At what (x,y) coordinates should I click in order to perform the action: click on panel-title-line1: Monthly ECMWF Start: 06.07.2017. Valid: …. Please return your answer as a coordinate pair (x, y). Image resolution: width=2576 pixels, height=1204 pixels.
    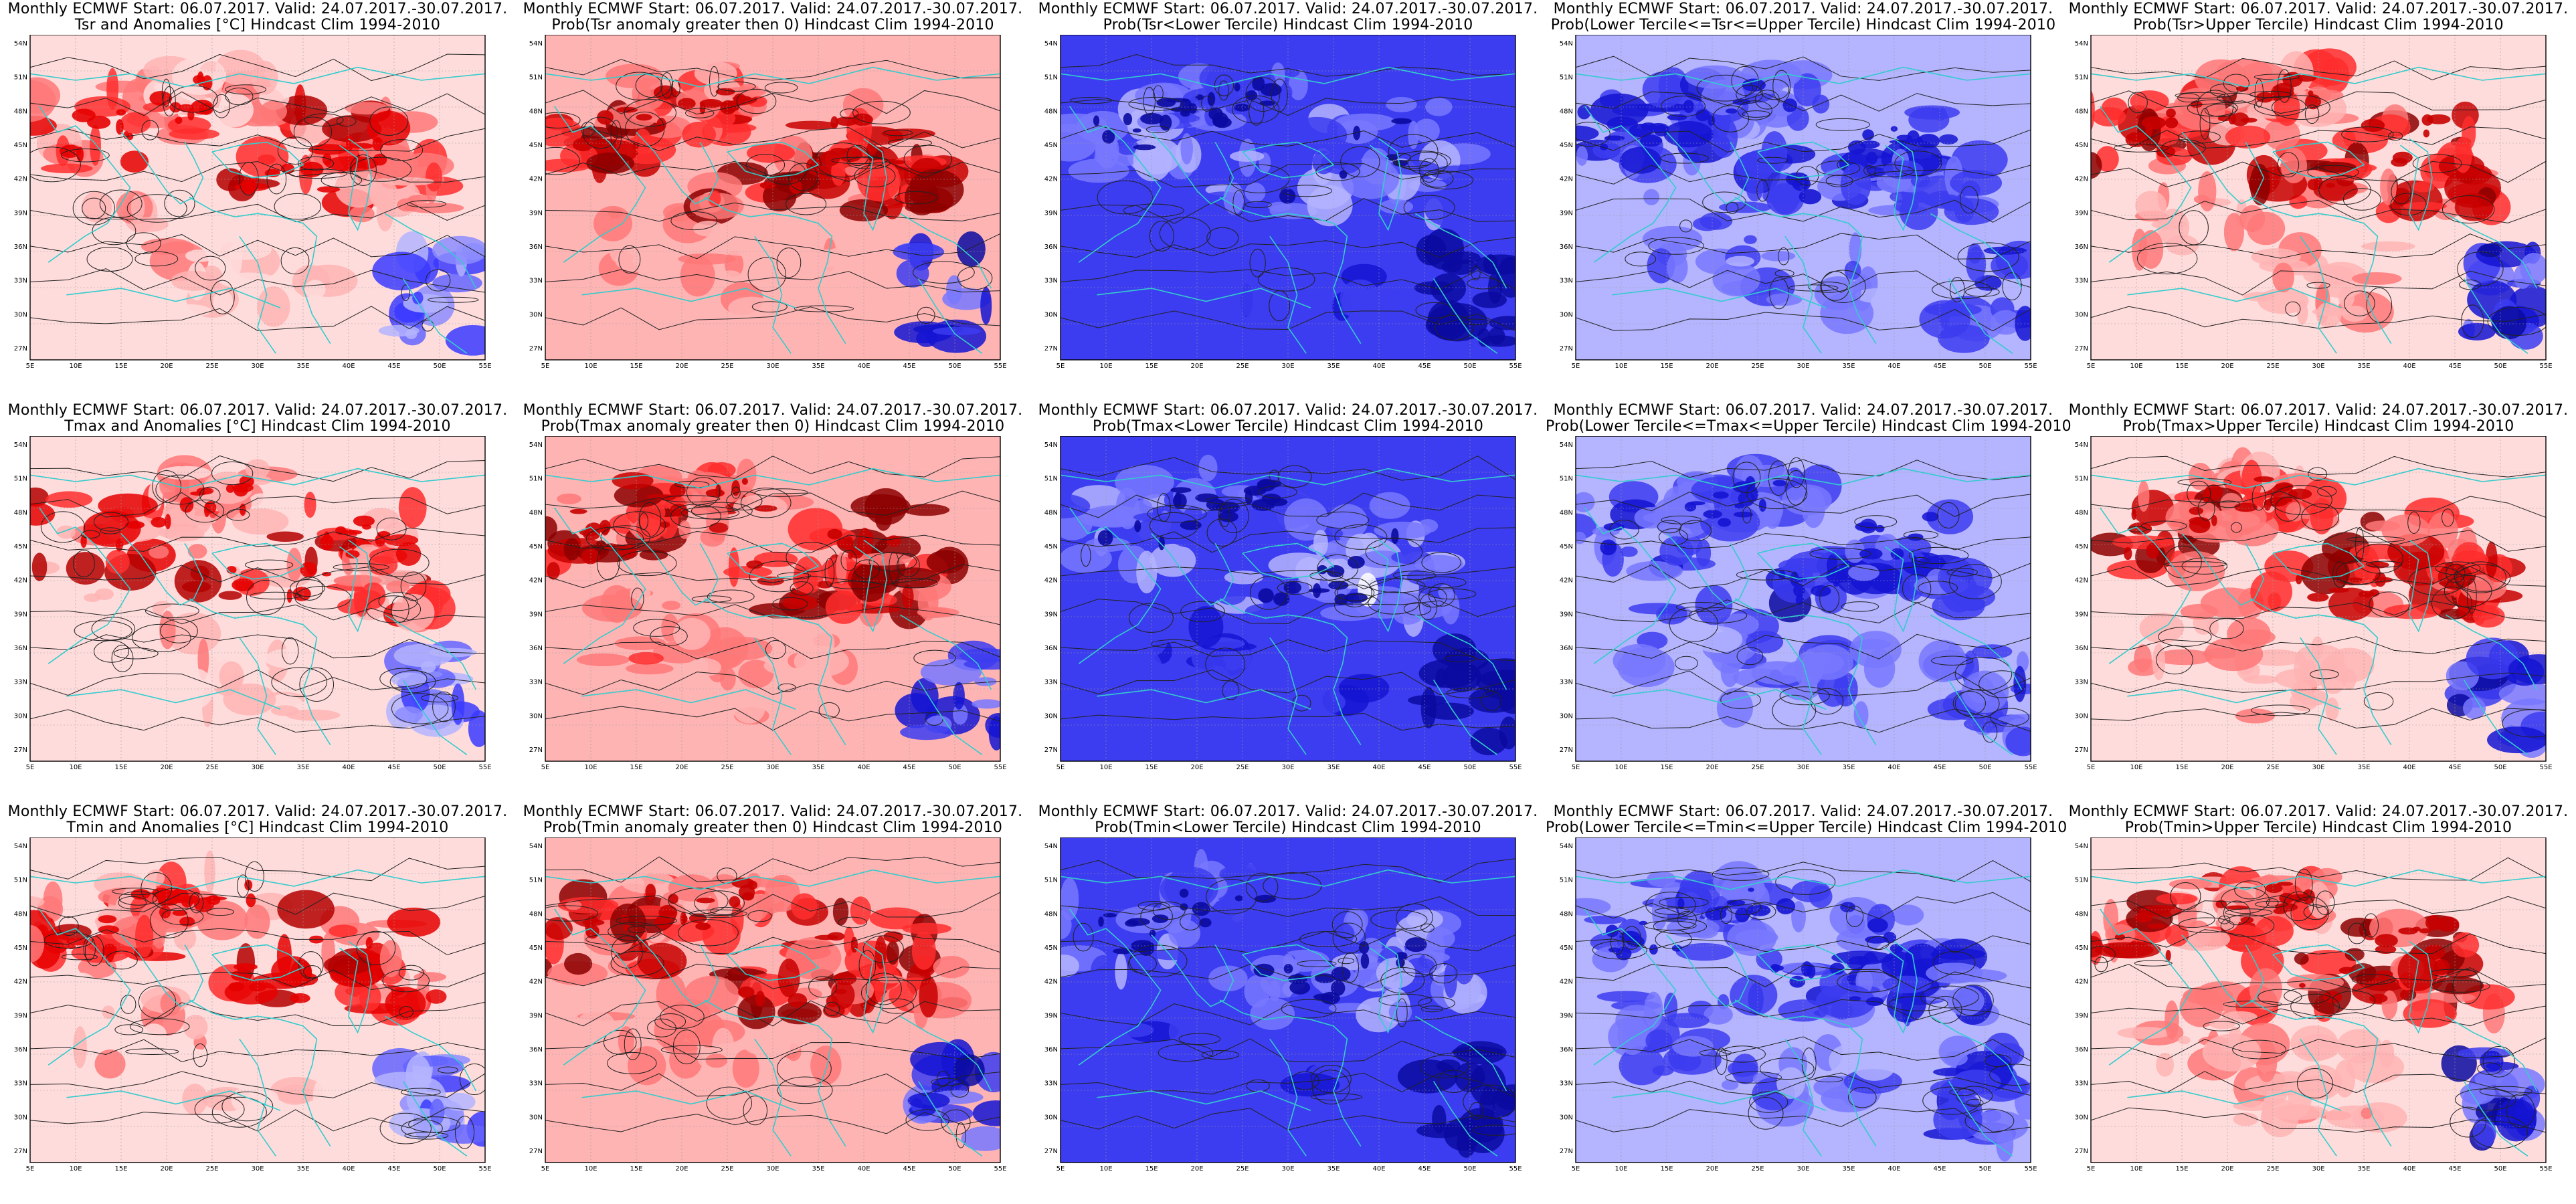
    Looking at the image, I should click on (773, 410).